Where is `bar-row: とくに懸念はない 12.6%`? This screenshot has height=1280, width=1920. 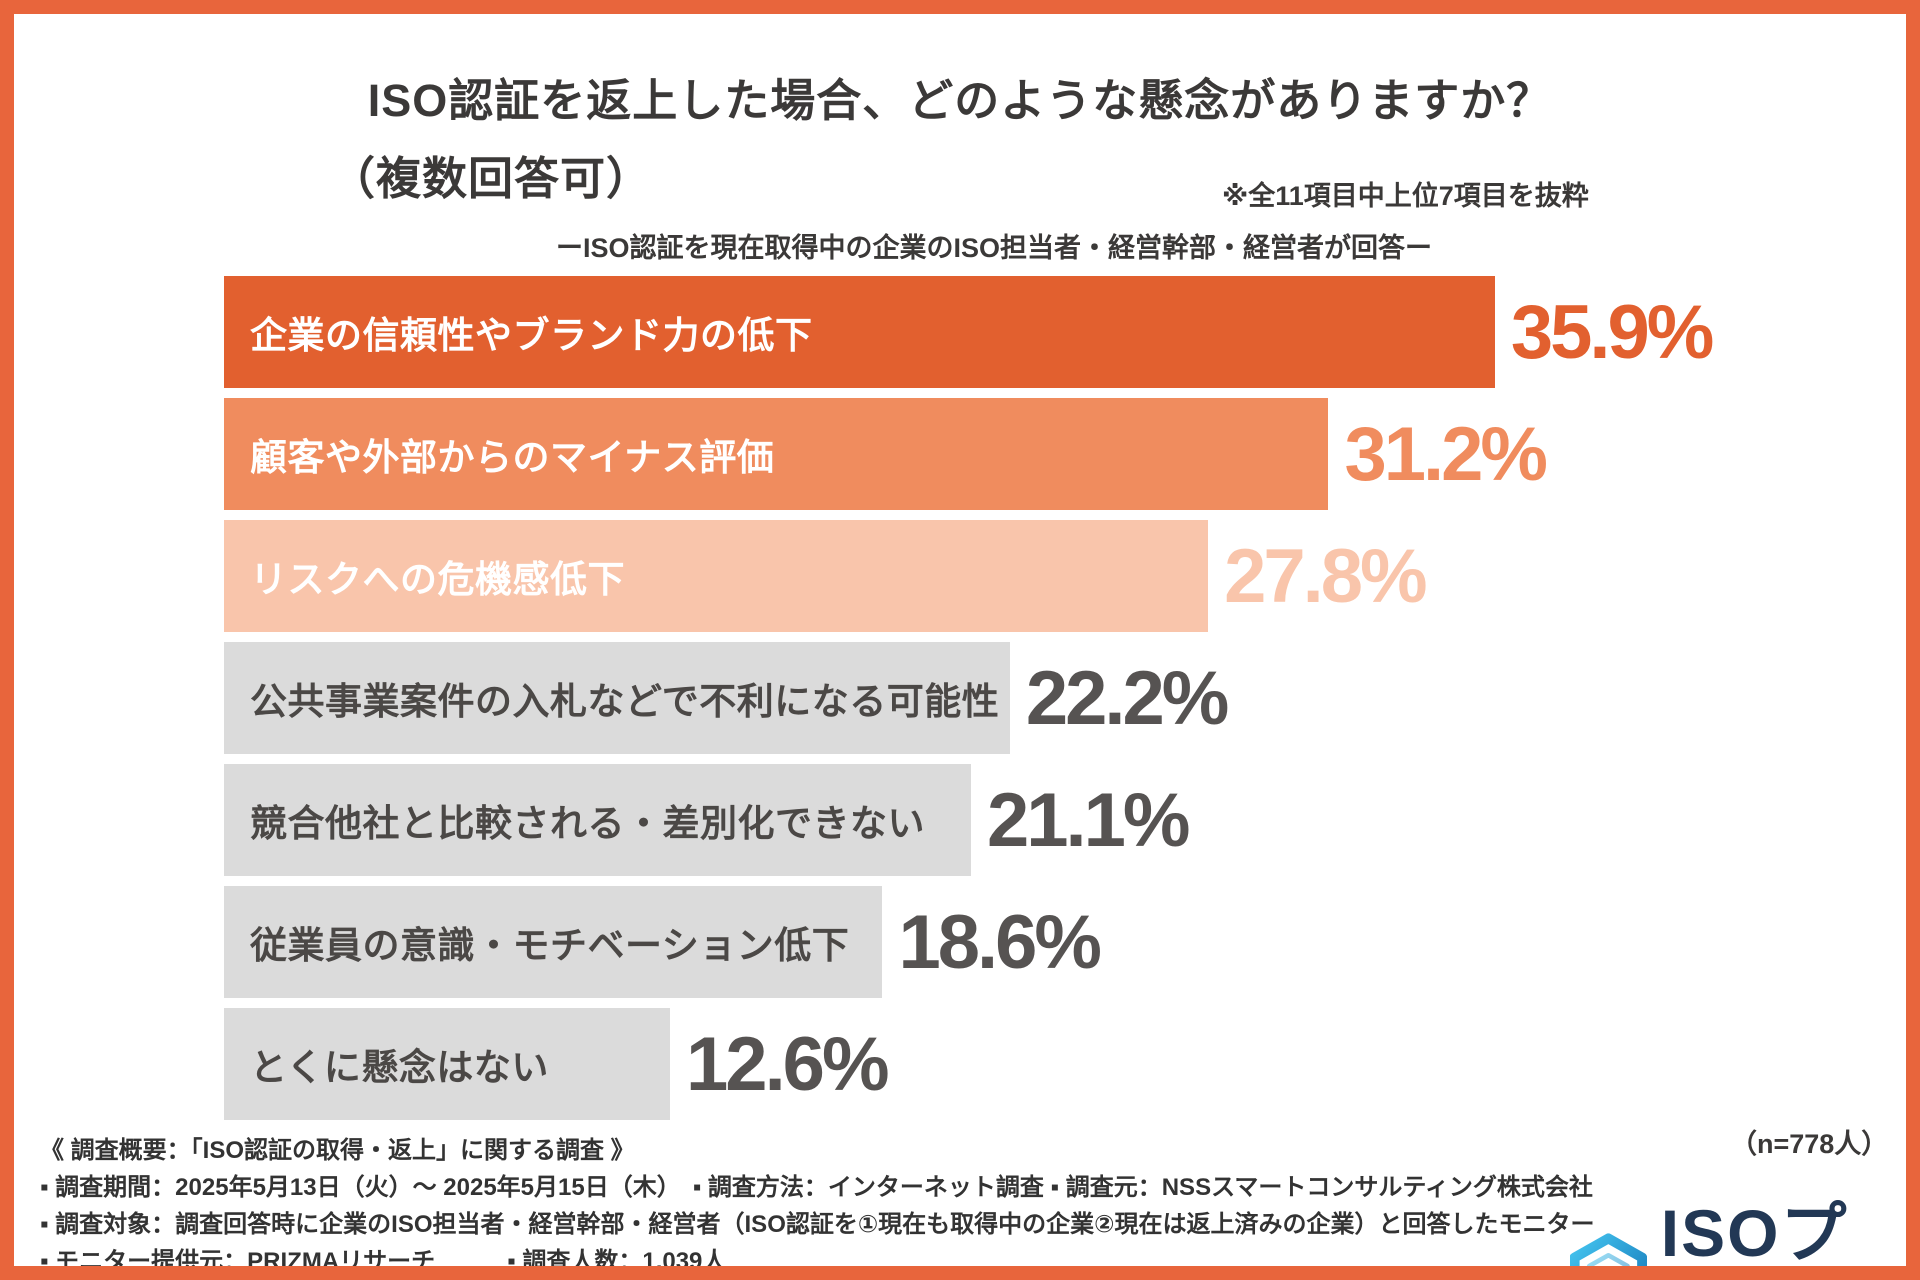
bar-row: とくに懸念はない 12.6% is located at coordinates (967, 1064).